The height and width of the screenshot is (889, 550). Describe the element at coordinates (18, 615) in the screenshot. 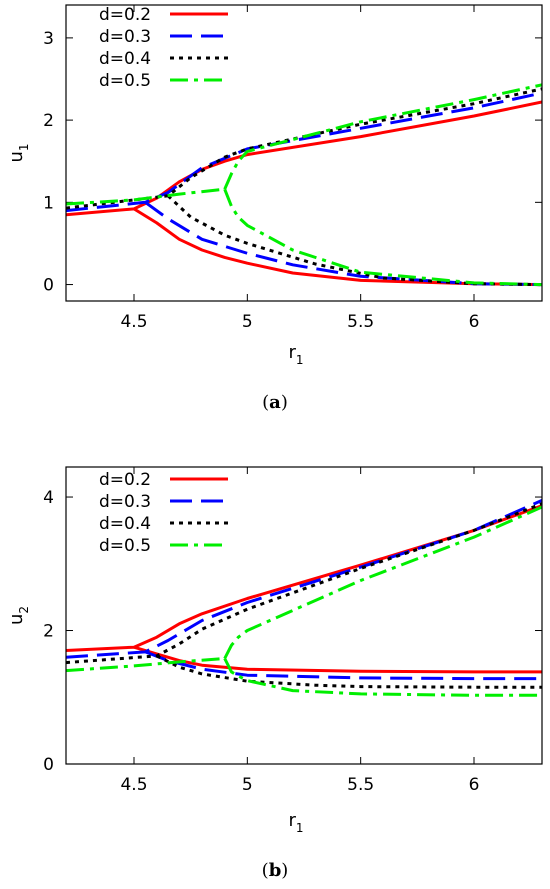

I see `y-axis-label: u2` at that location.